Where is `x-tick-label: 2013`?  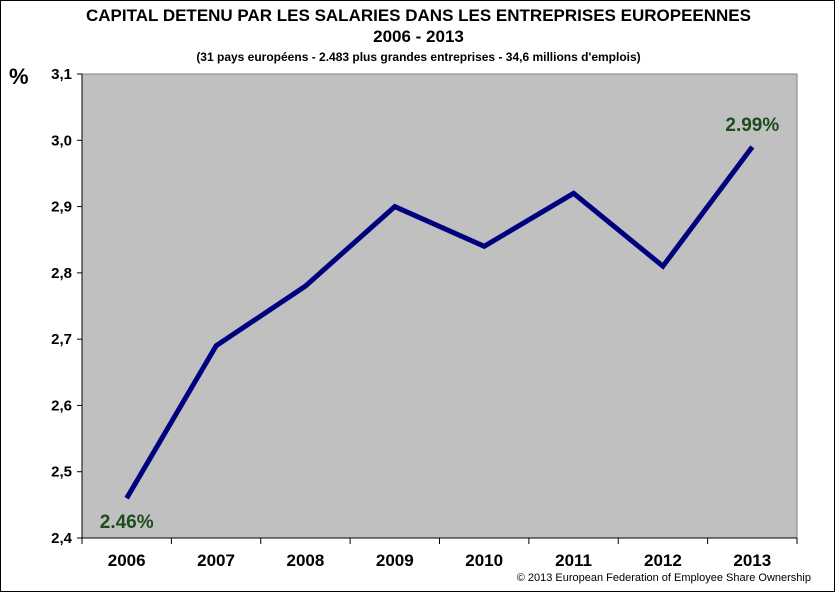 x-tick-label: 2013 is located at coordinates (752, 560).